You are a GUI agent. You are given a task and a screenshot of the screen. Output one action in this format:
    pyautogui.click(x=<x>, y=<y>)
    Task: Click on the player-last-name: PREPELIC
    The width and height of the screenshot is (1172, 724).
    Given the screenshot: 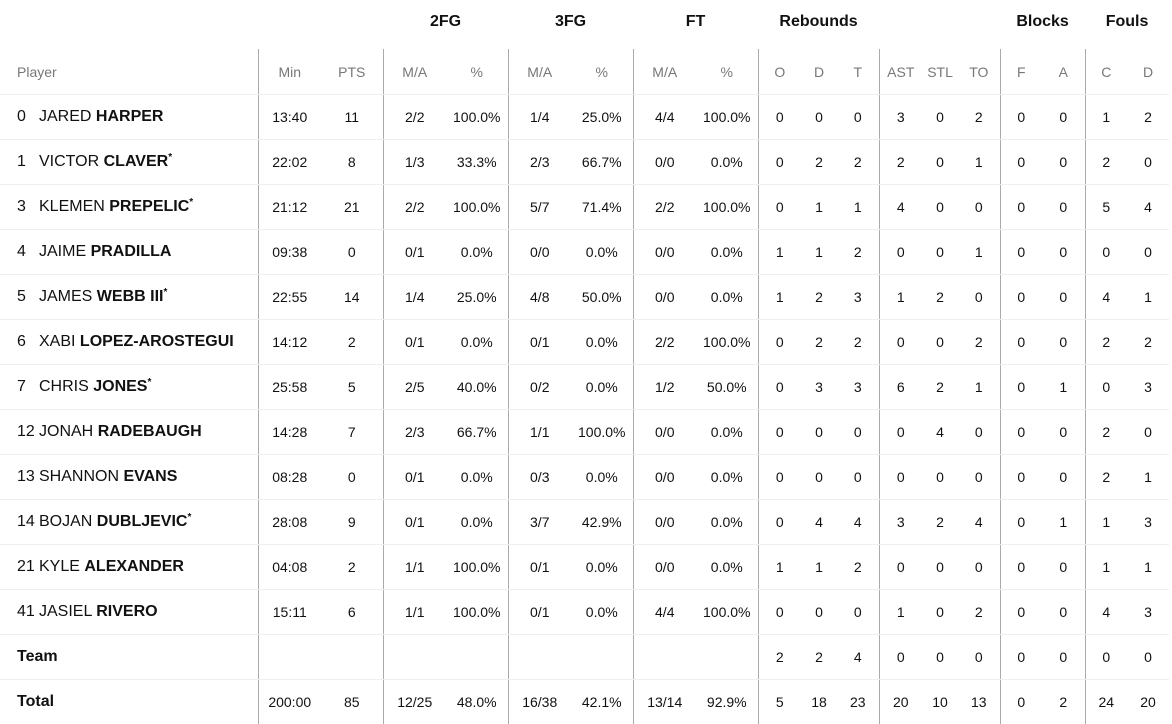 What is the action you would take?
    pyautogui.click(x=149, y=206)
    